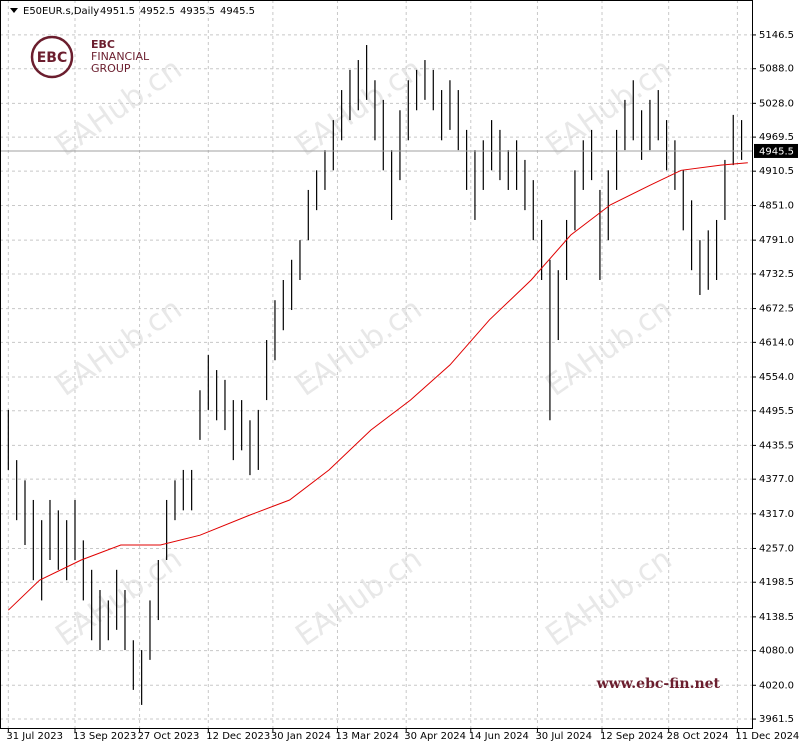 Image resolution: width=800 pixels, height=748 pixels. Describe the element at coordinates (776, 137) in the screenshot. I see `y-tick-label: 4969.5` at that location.